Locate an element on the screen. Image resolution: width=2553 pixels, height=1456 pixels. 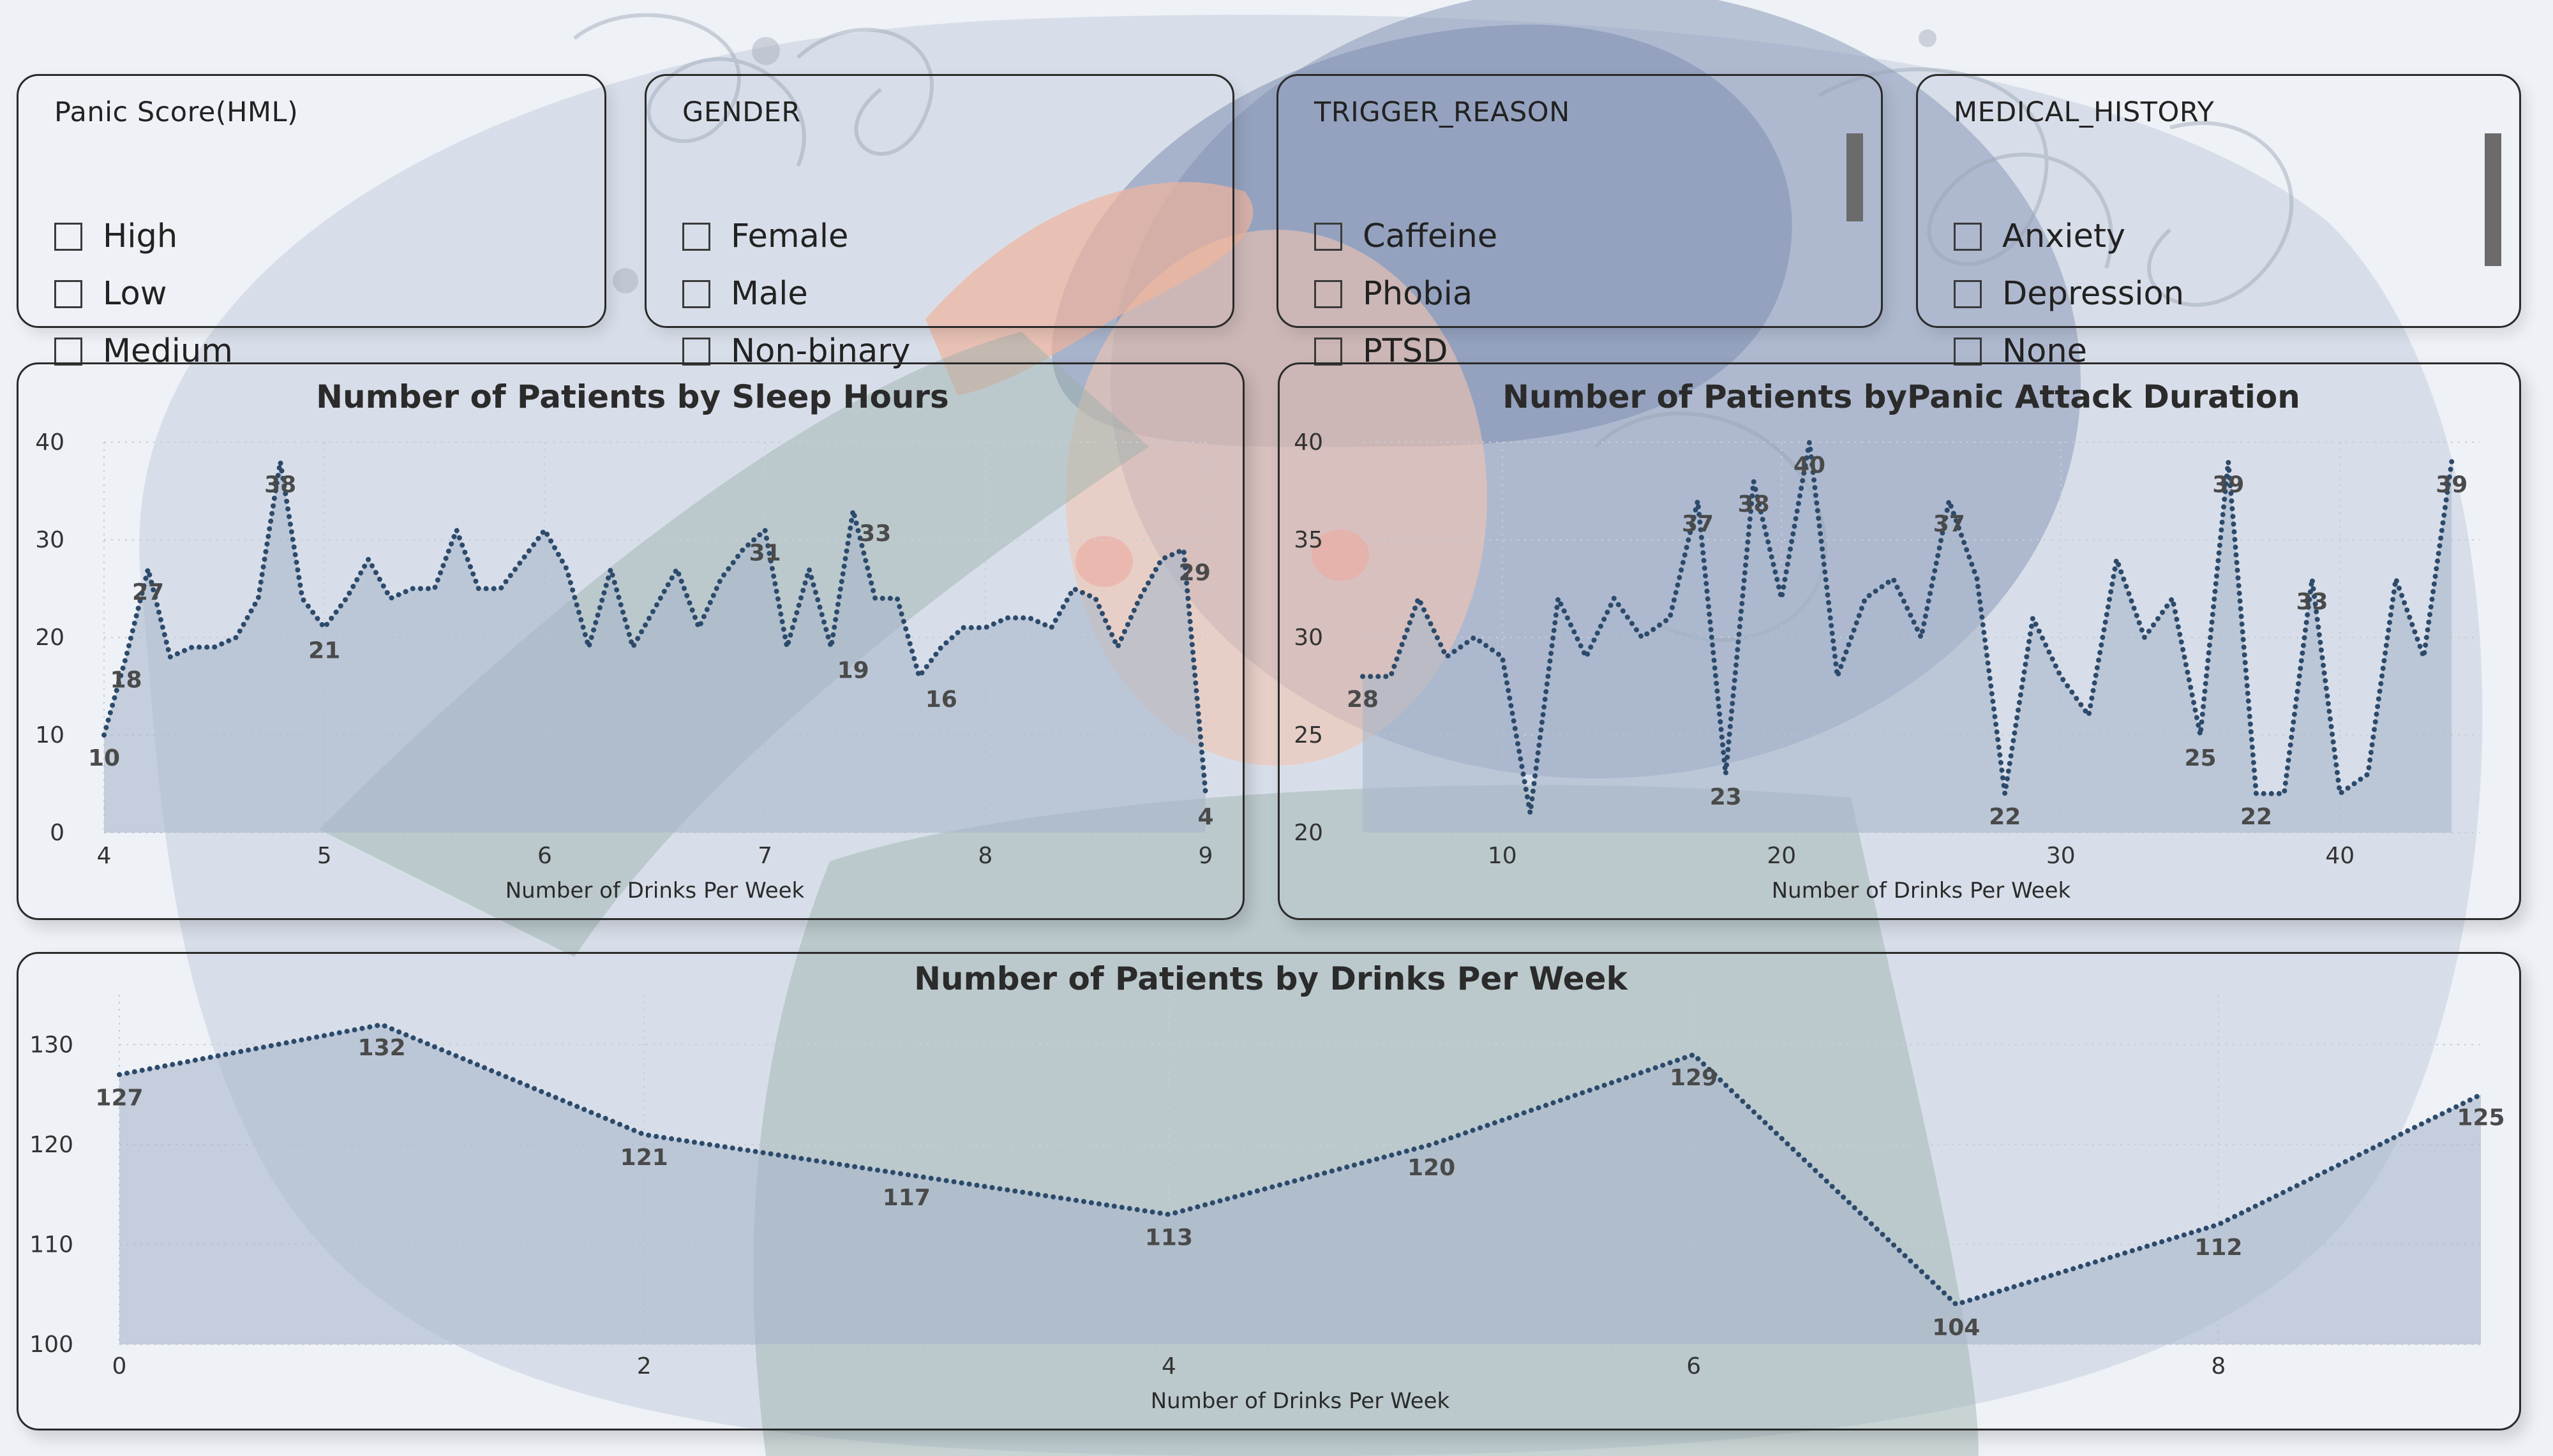
data-label: 21 is located at coordinates (324, 651).